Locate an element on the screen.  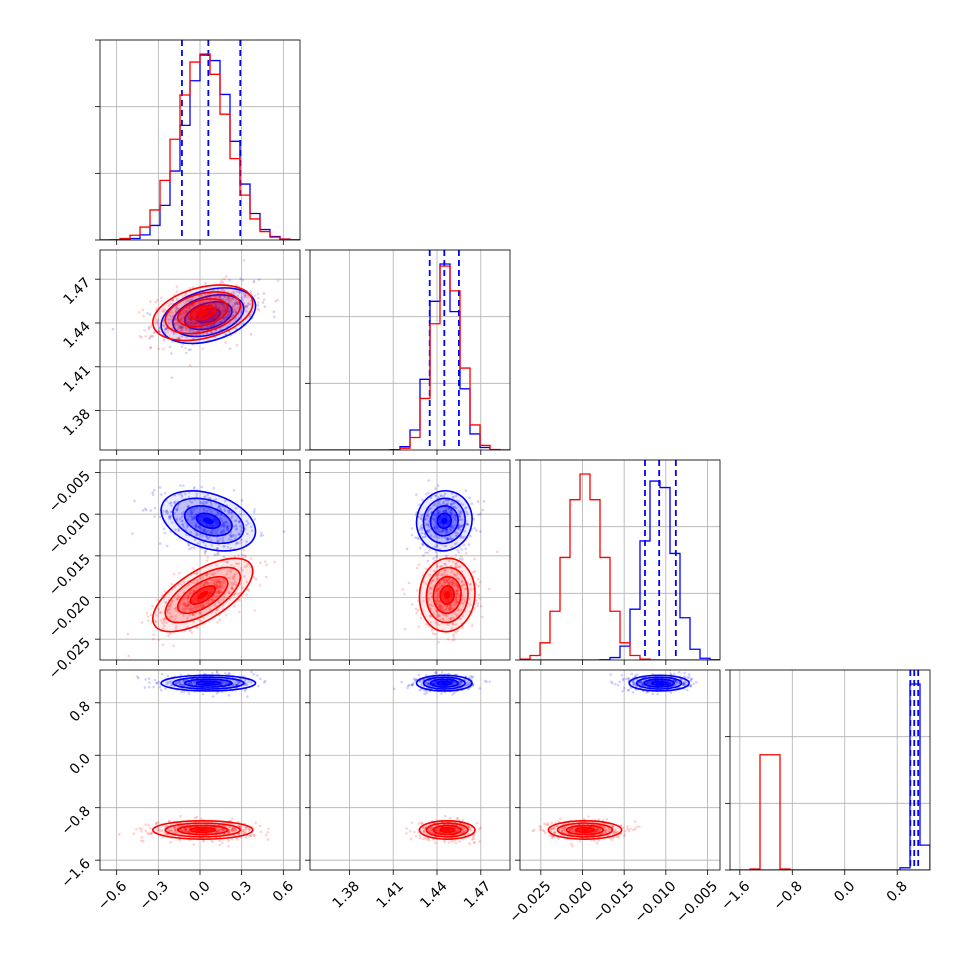
panel-frame is located at coordinates (200, 140).